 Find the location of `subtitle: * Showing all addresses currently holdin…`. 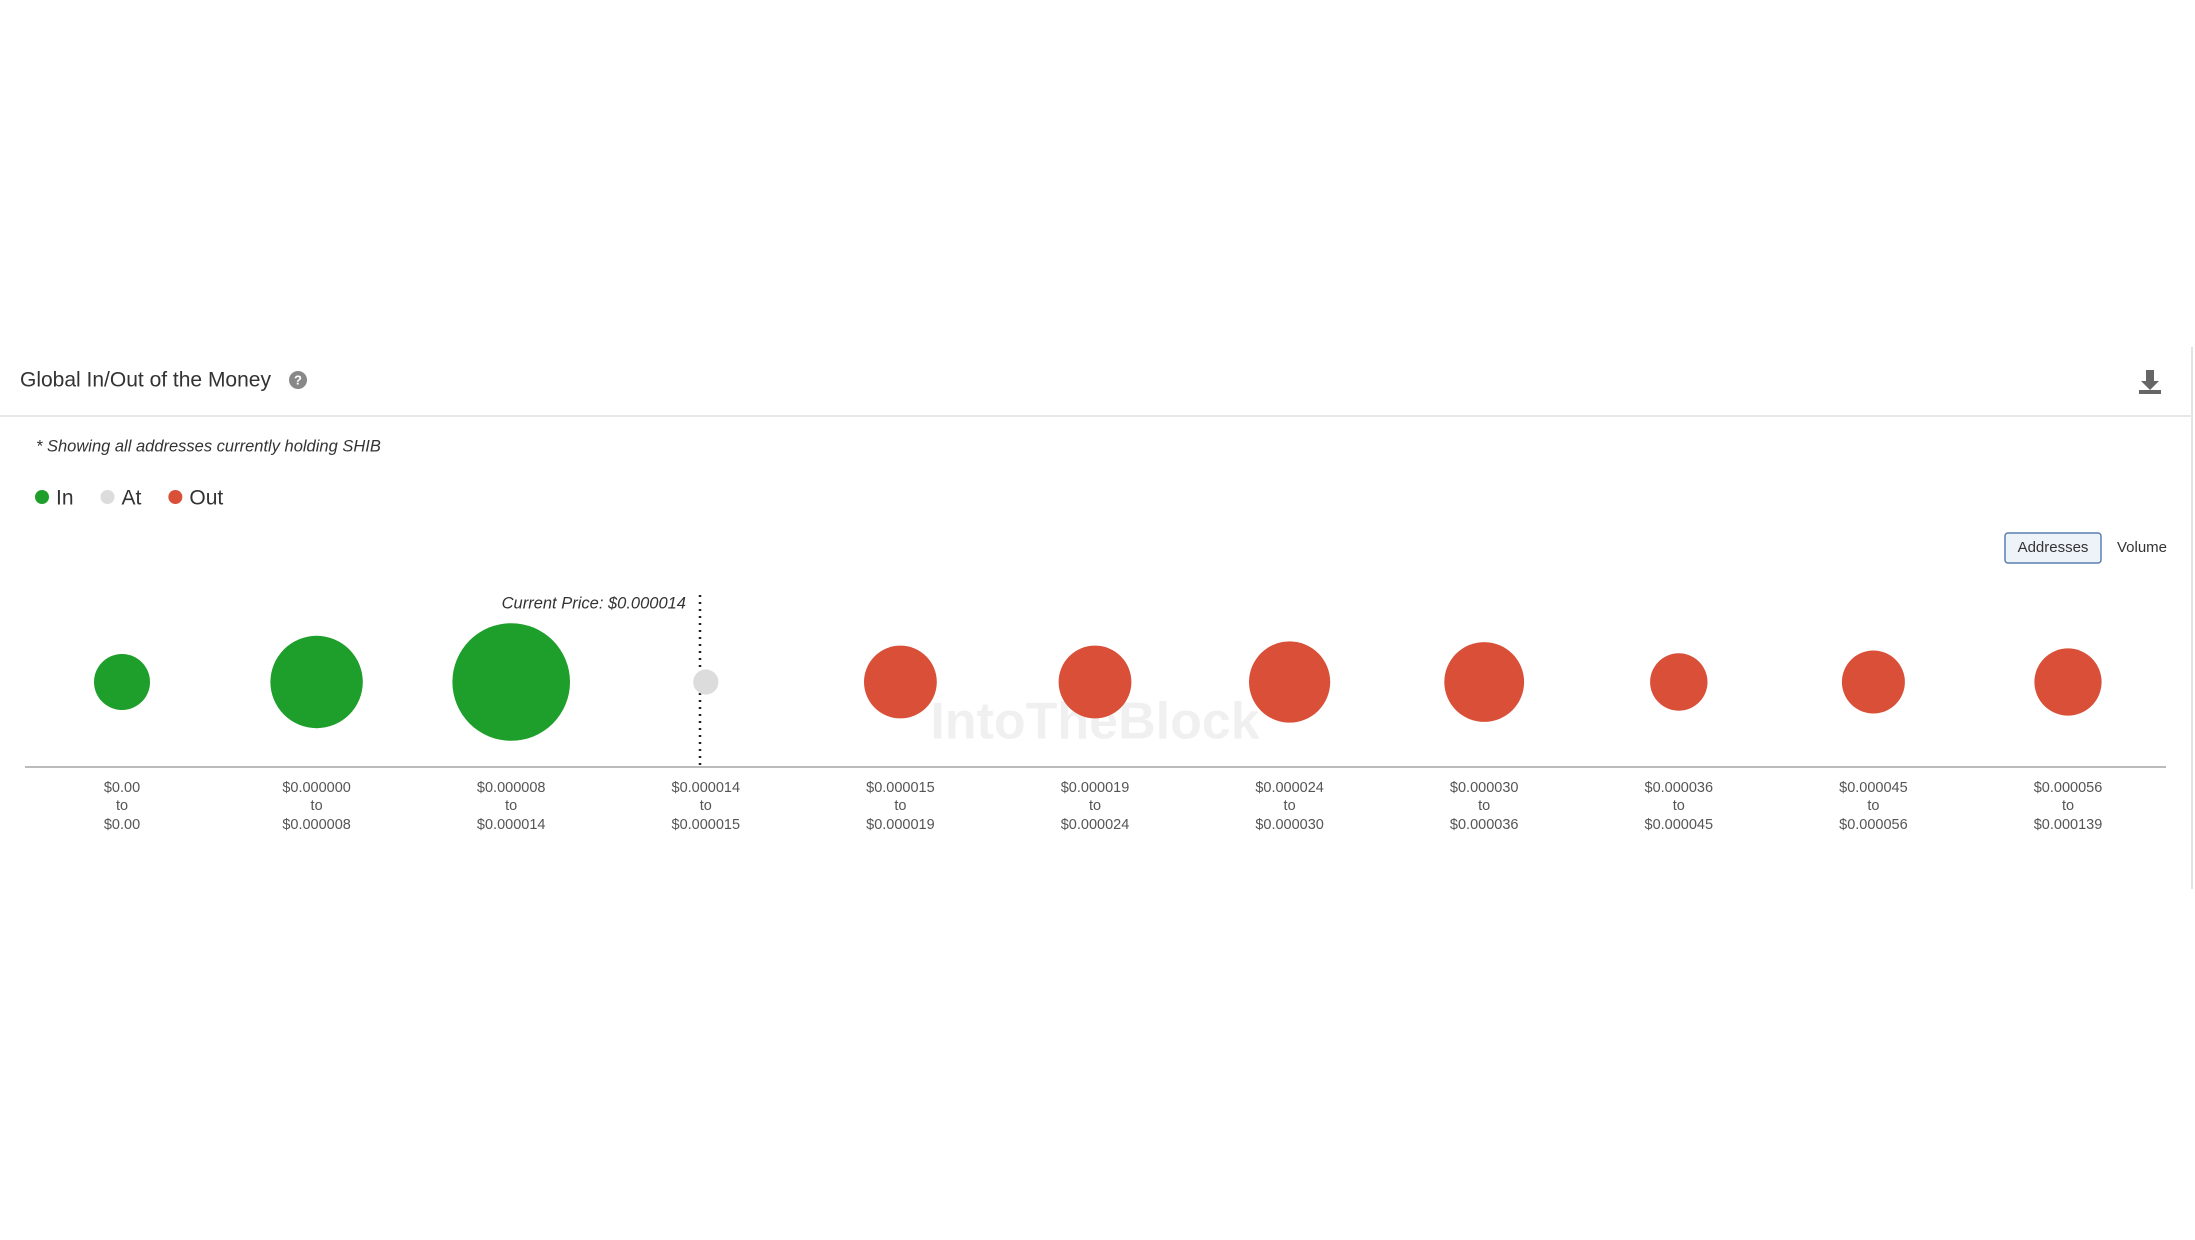

subtitle: * Showing all addresses currently holdin… is located at coordinates (208, 446).